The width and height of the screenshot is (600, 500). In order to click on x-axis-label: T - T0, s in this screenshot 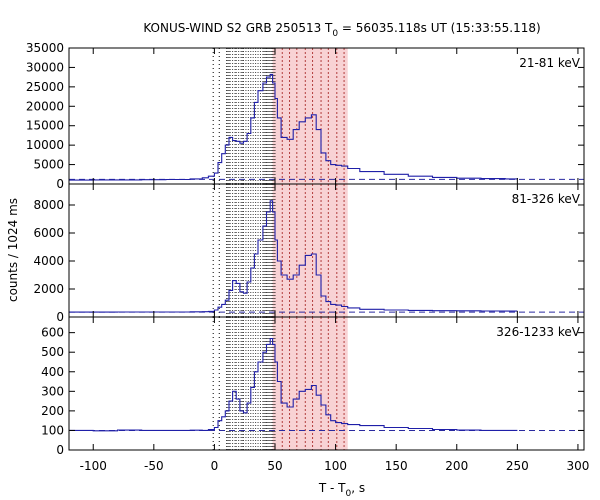, I will do `click(341, 490)`.